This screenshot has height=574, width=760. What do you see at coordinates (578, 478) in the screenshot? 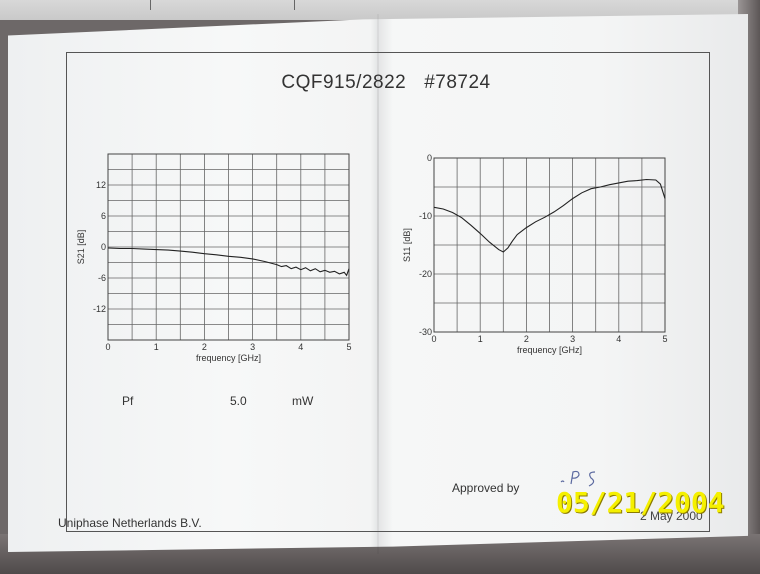
I see `signature-mark` at bounding box center [578, 478].